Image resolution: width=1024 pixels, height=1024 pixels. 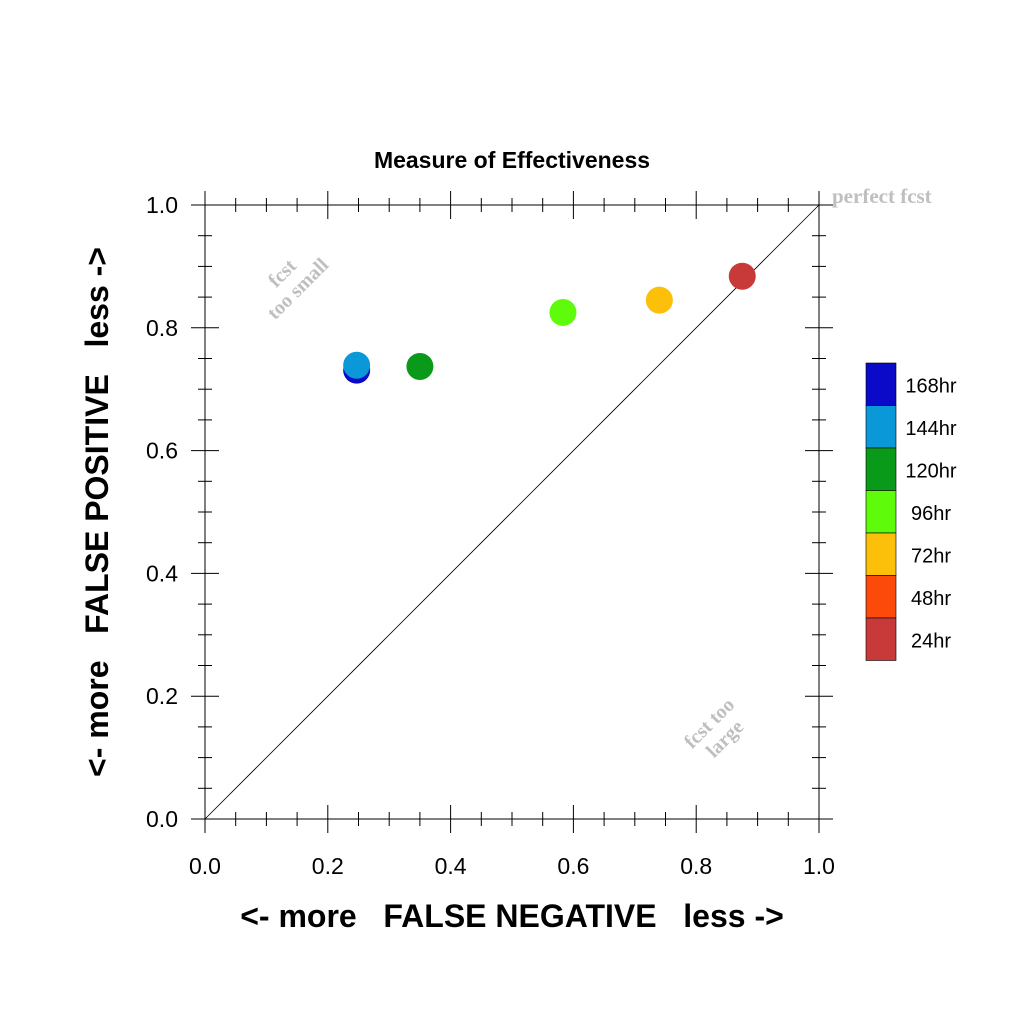 What do you see at coordinates (573, 866) in the screenshot?
I see `x-tick-label: 0.6` at bounding box center [573, 866].